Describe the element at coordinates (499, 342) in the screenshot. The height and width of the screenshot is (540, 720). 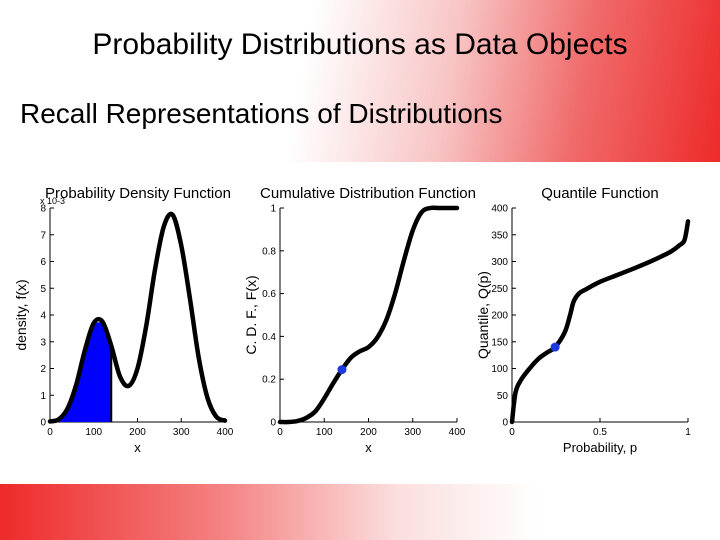
I see `quantile-y-tick-label: 150` at that location.